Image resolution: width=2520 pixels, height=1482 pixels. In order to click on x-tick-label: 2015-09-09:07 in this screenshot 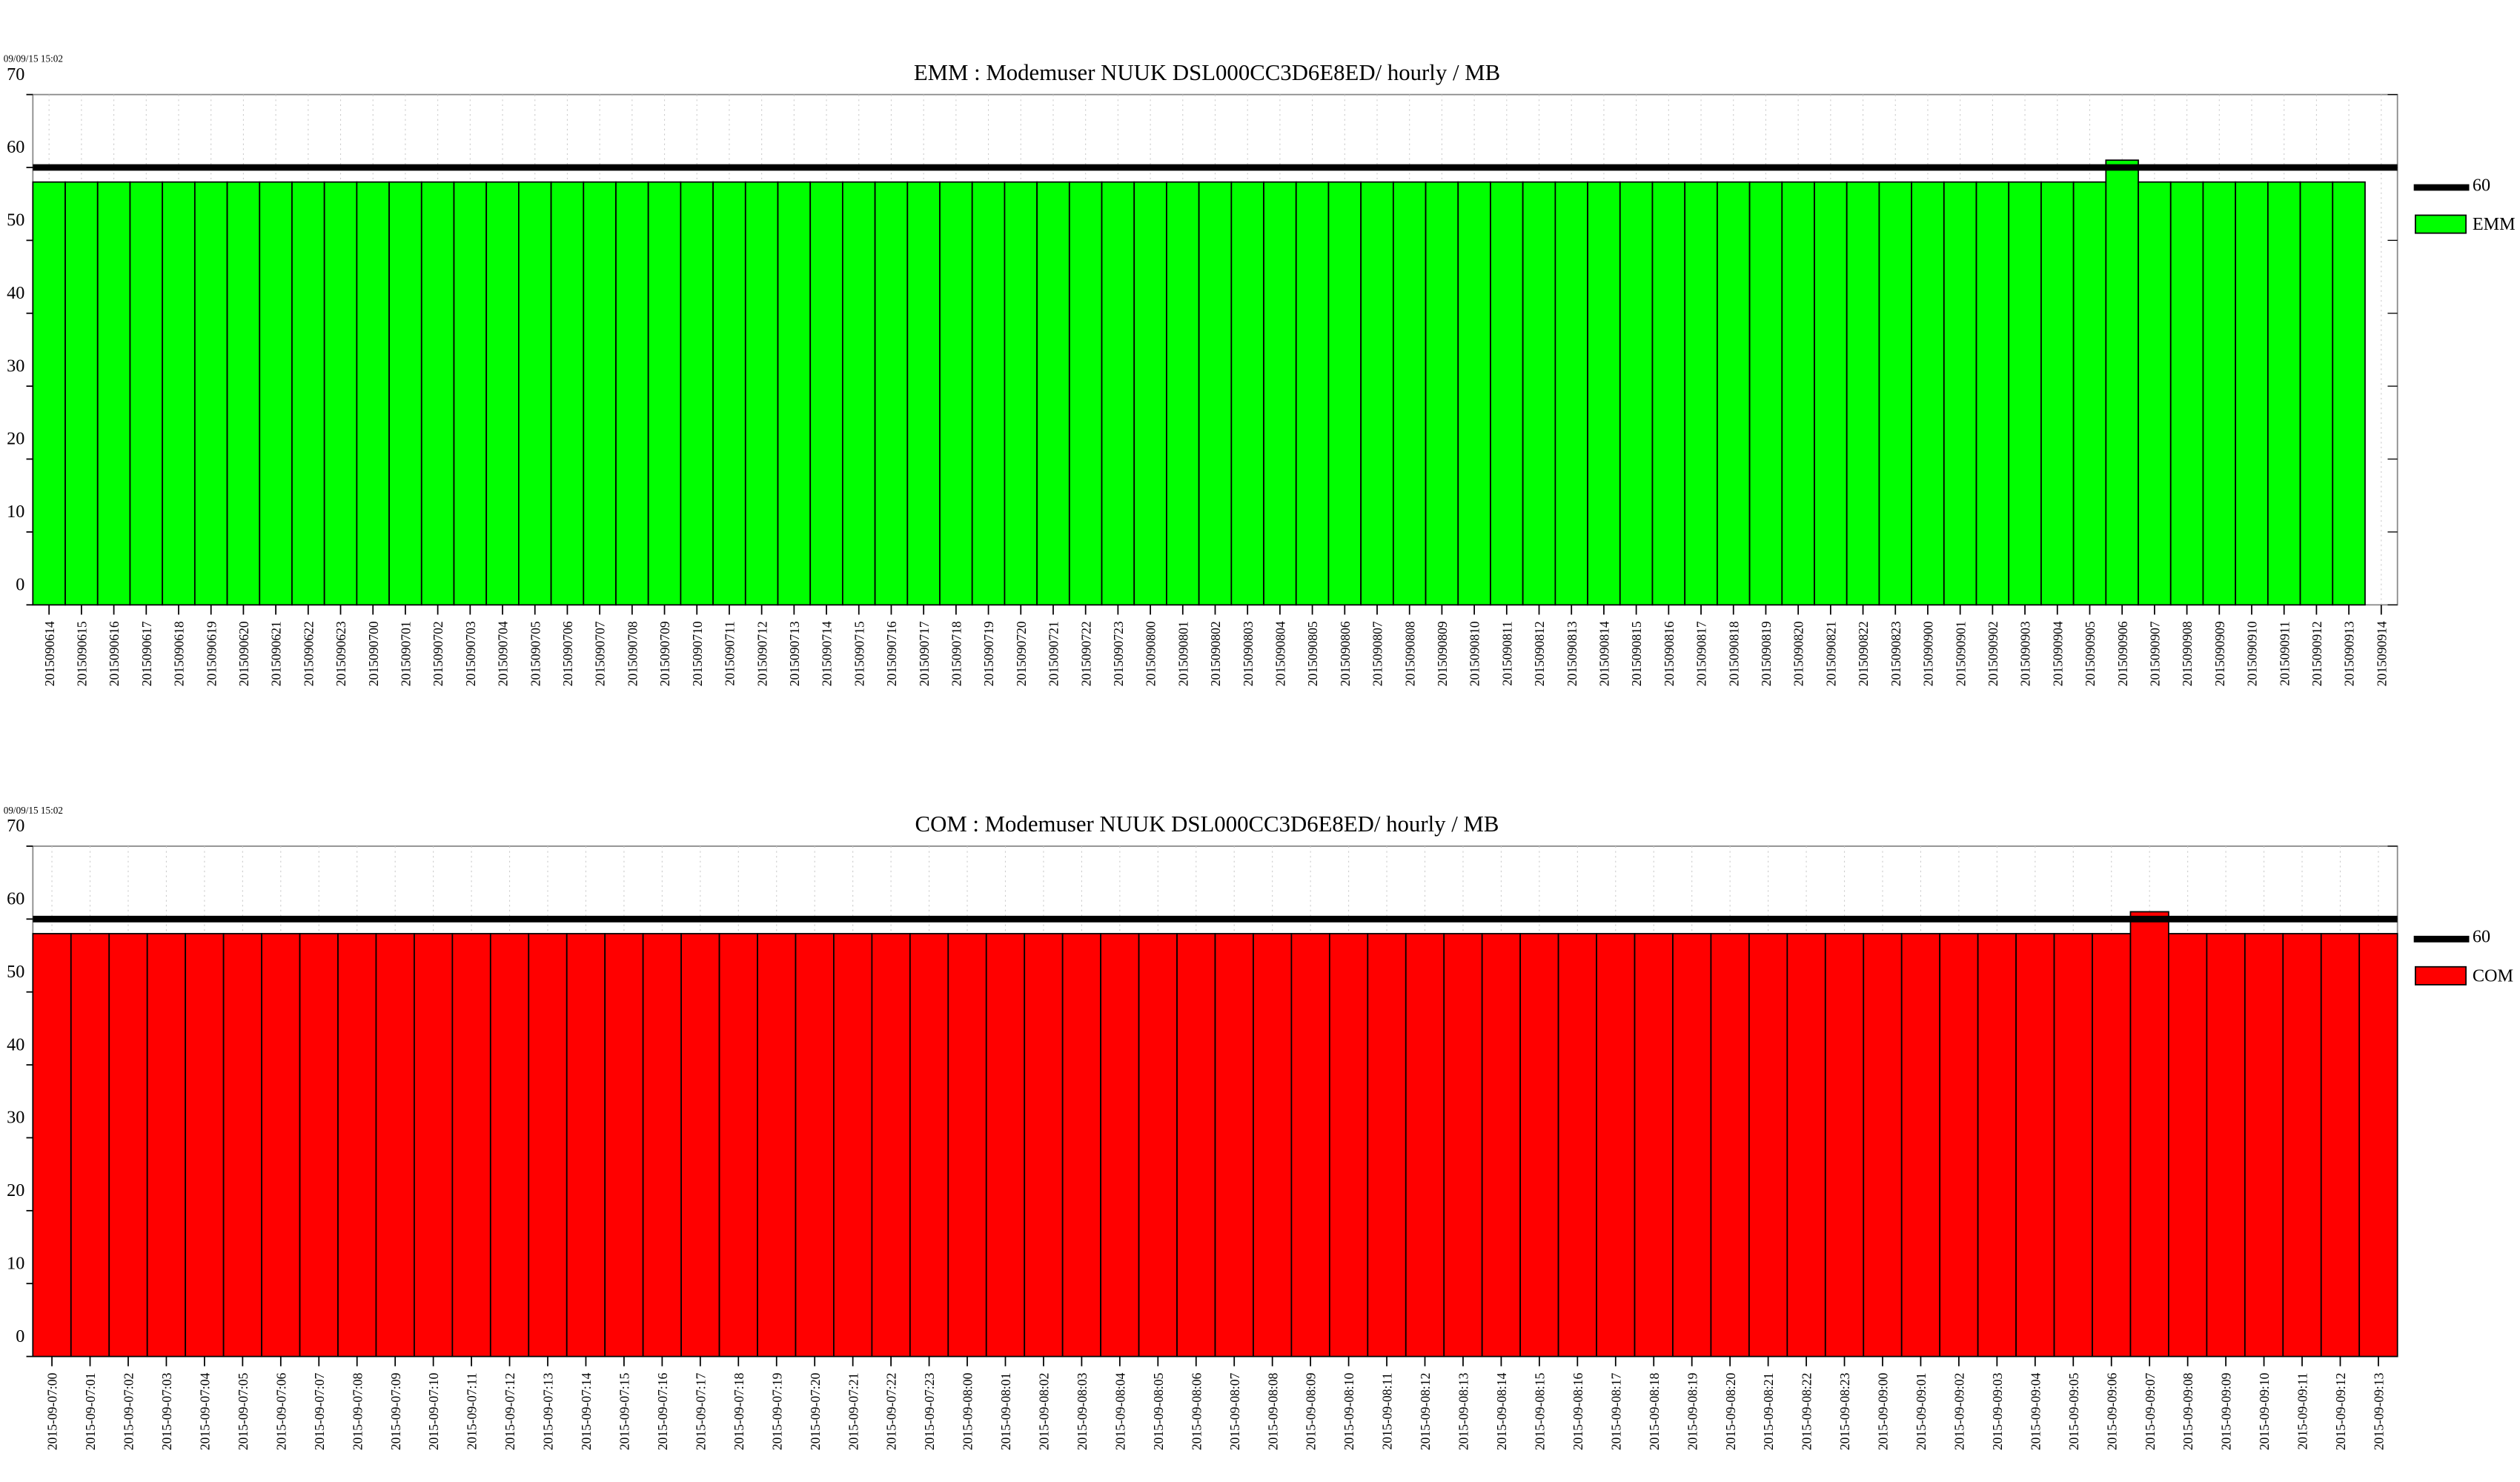, I will do `click(2150, 1411)`.